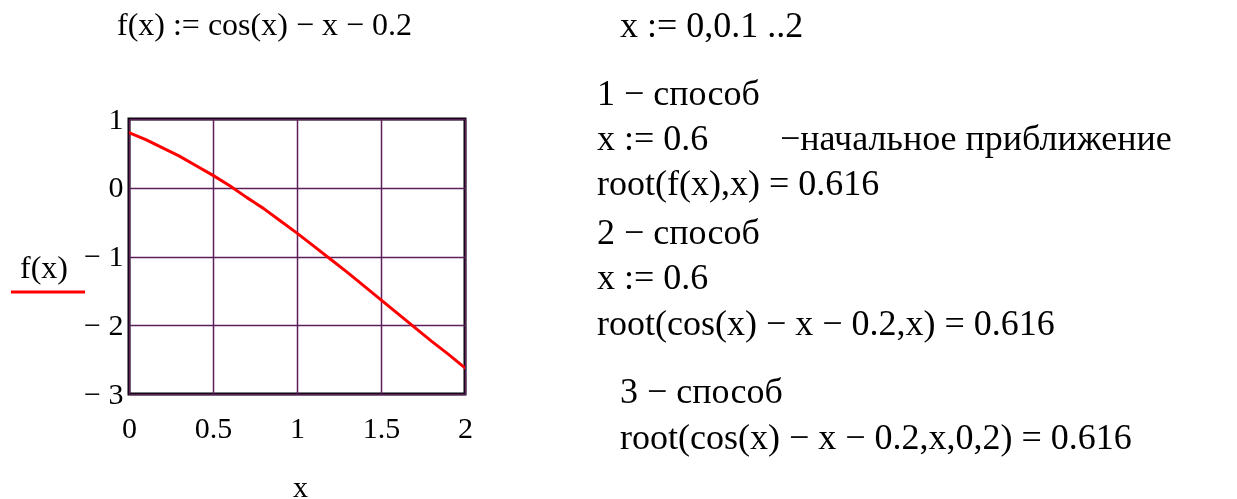 The height and width of the screenshot is (499, 1237). Describe the element at coordinates (300, 484) in the screenshot. I see `x-axis-title: x` at that location.